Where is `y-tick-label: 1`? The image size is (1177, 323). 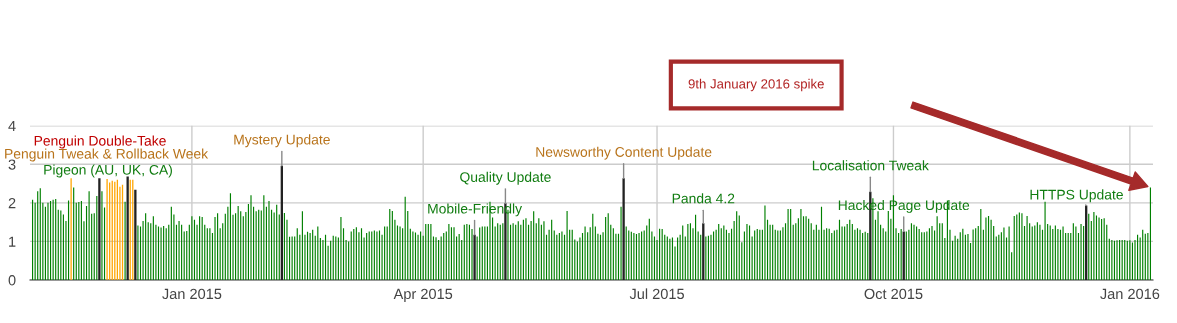
y-tick-label: 1 is located at coordinates (12, 241).